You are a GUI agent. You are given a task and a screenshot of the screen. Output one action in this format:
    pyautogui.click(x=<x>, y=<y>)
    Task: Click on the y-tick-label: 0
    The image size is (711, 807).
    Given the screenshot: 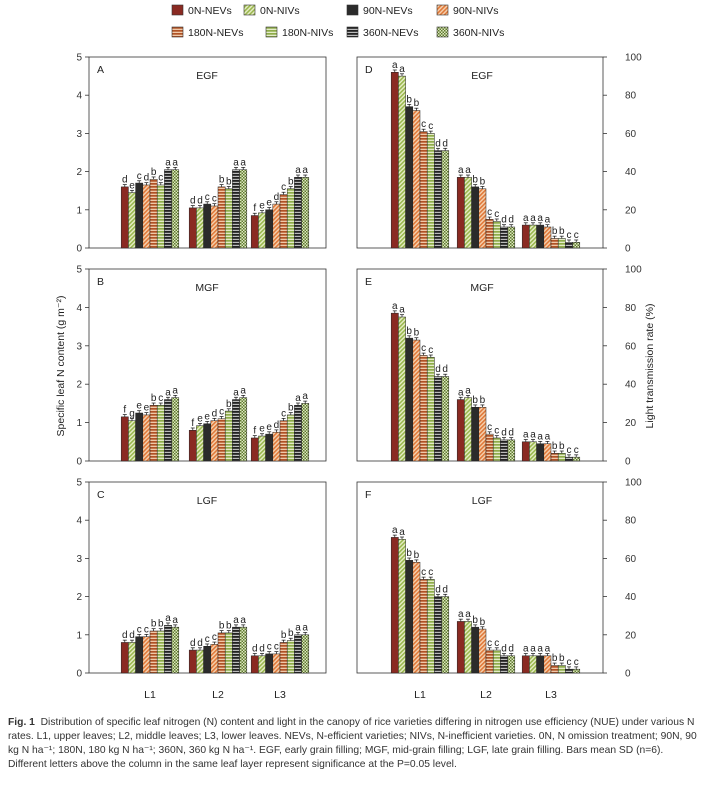 What is the action you would take?
    pyautogui.click(x=628, y=249)
    